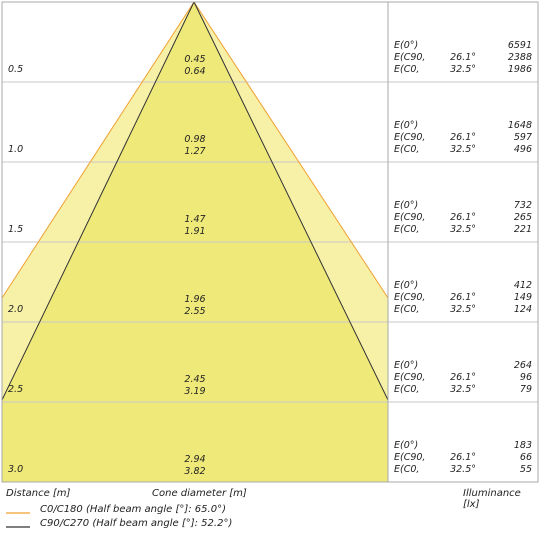  What do you see at coordinates (492, 499) in the screenshot?
I see `illuminance-axis-label: Illuminance [lx]` at bounding box center [492, 499].